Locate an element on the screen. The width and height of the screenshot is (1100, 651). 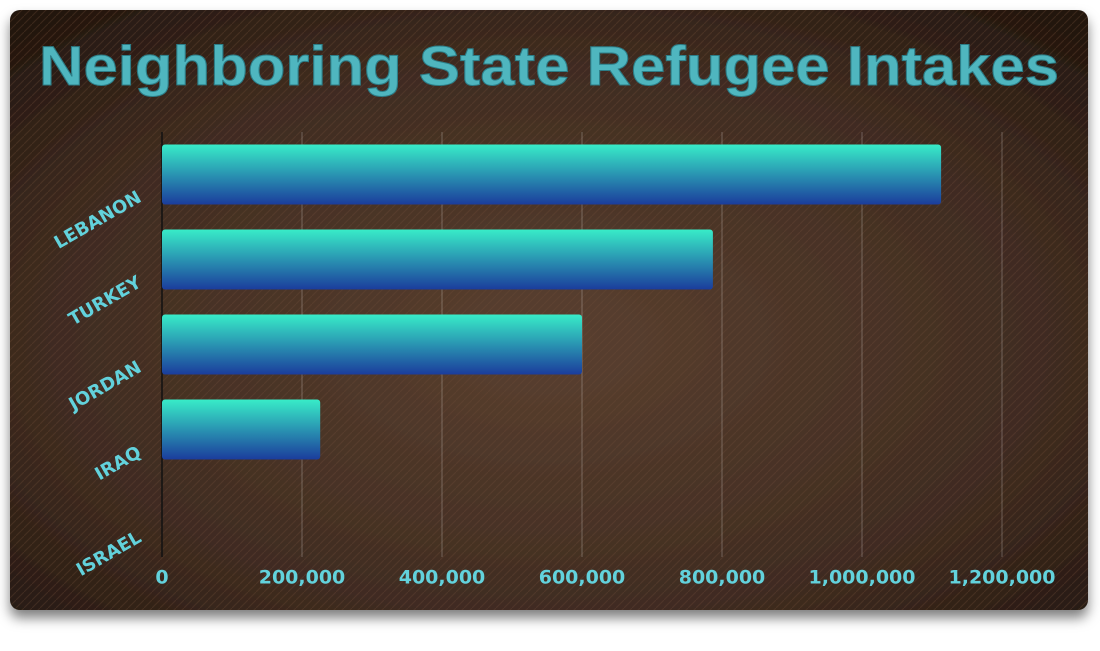
x-tick-label: 800,000 is located at coordinates (722, 578).